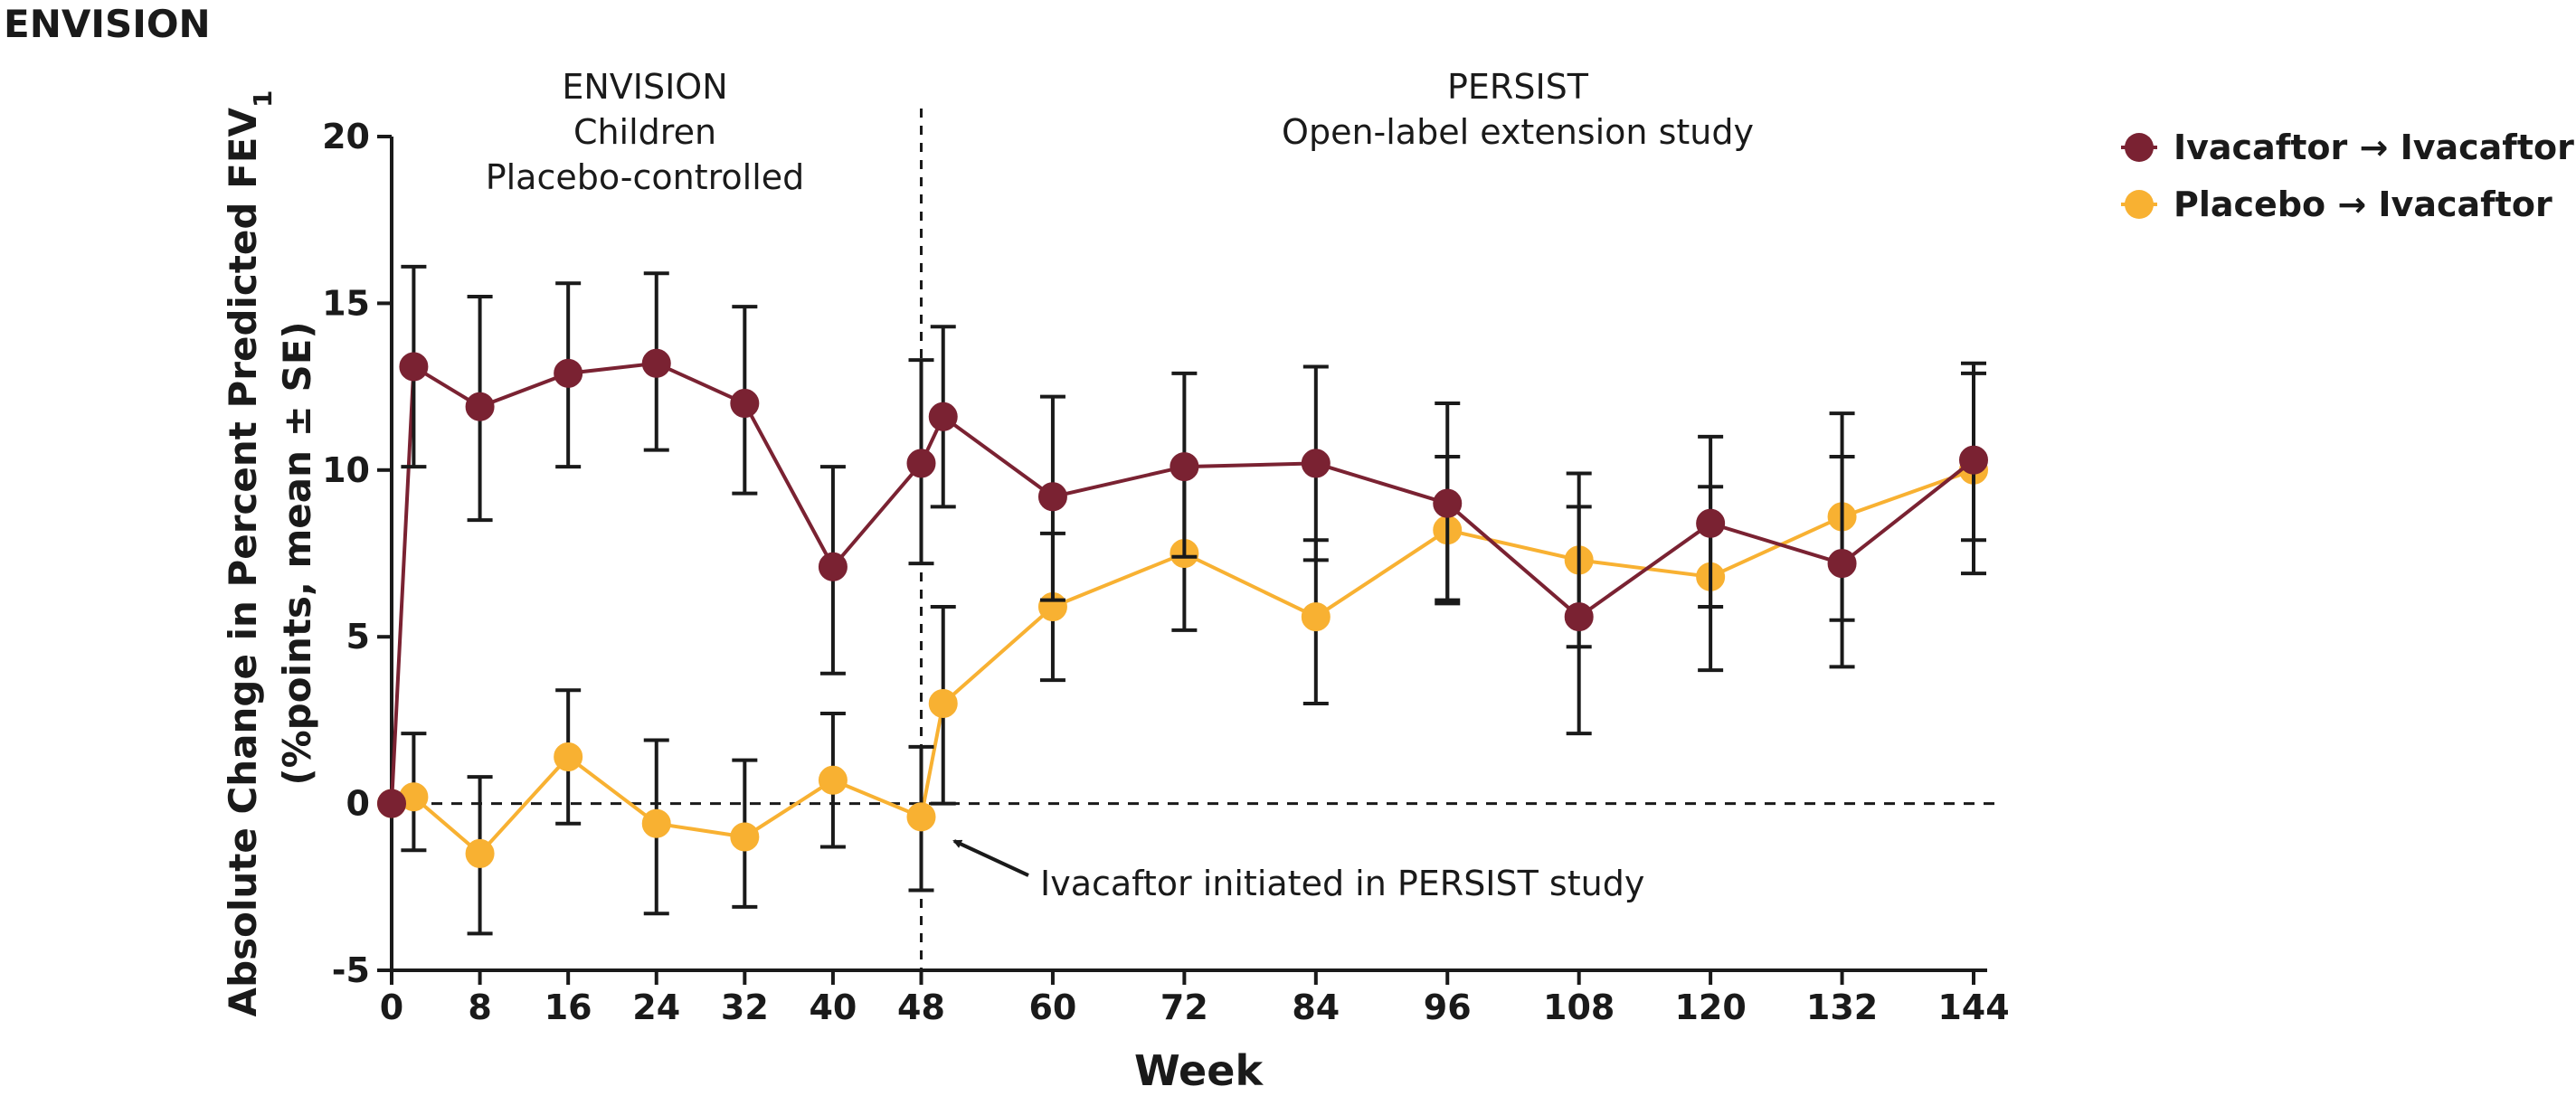 The width and height of the screenshot is (2576, 1096). I want to click on legend-label: Placebo → Ivacaftor, so click(2363, 204).